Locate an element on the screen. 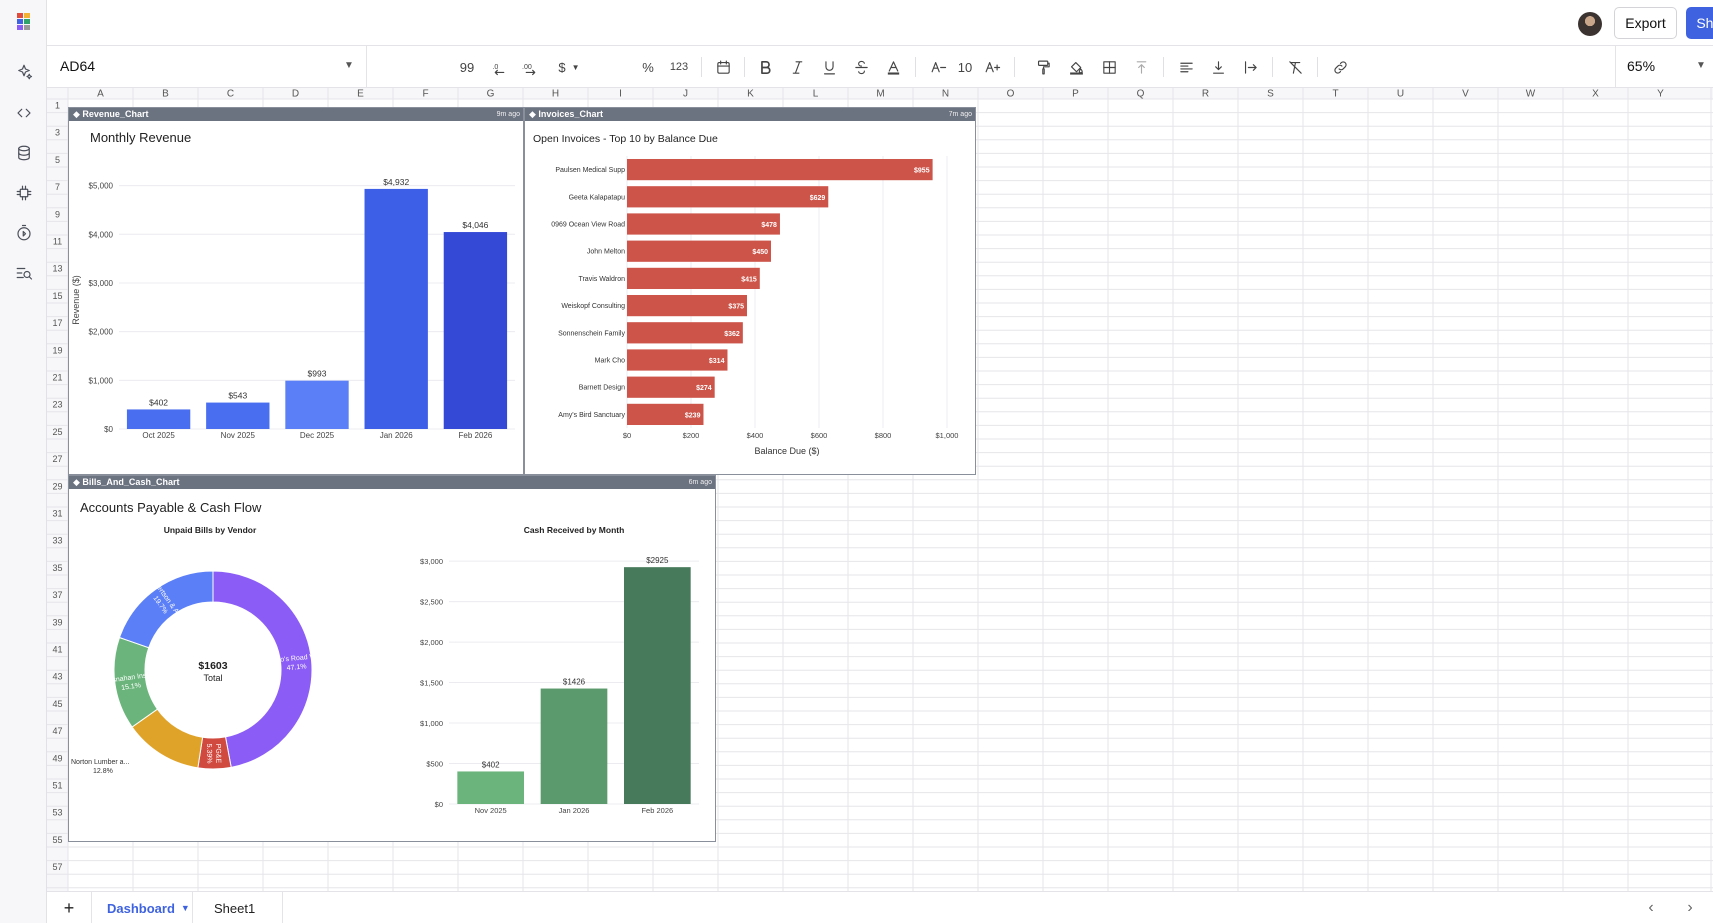  app-logo-icon is located at coordinates (24, 22).